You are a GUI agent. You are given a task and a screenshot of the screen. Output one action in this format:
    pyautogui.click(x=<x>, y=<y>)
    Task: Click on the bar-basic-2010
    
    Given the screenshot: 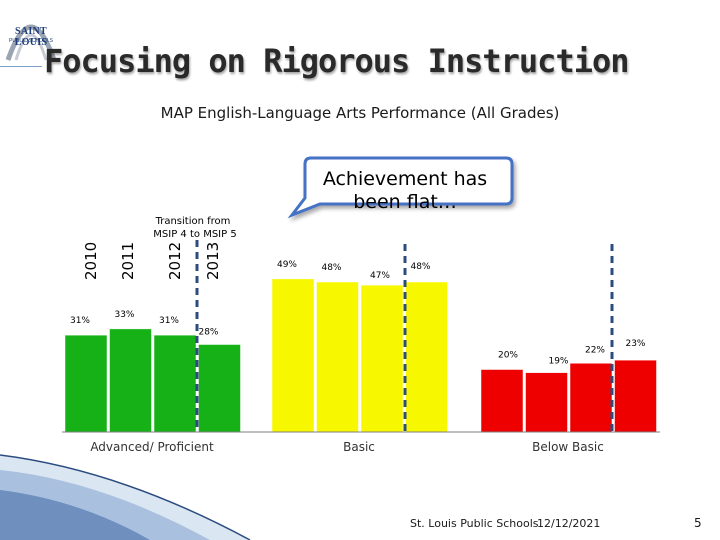 What is the action you would take?
    pyautogui.click(x=293, y=355)
    